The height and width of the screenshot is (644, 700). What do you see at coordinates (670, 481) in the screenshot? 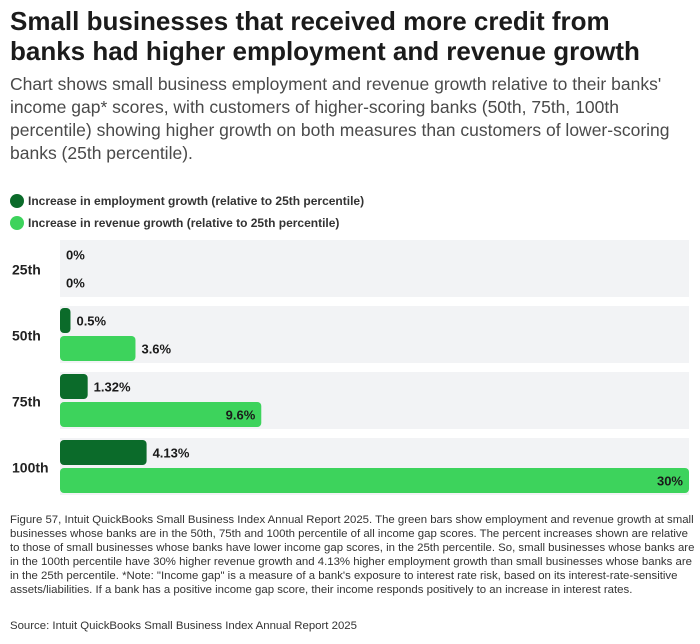
I see `data-label-revenue-100th: 30%` at bounding box center [670, 481].